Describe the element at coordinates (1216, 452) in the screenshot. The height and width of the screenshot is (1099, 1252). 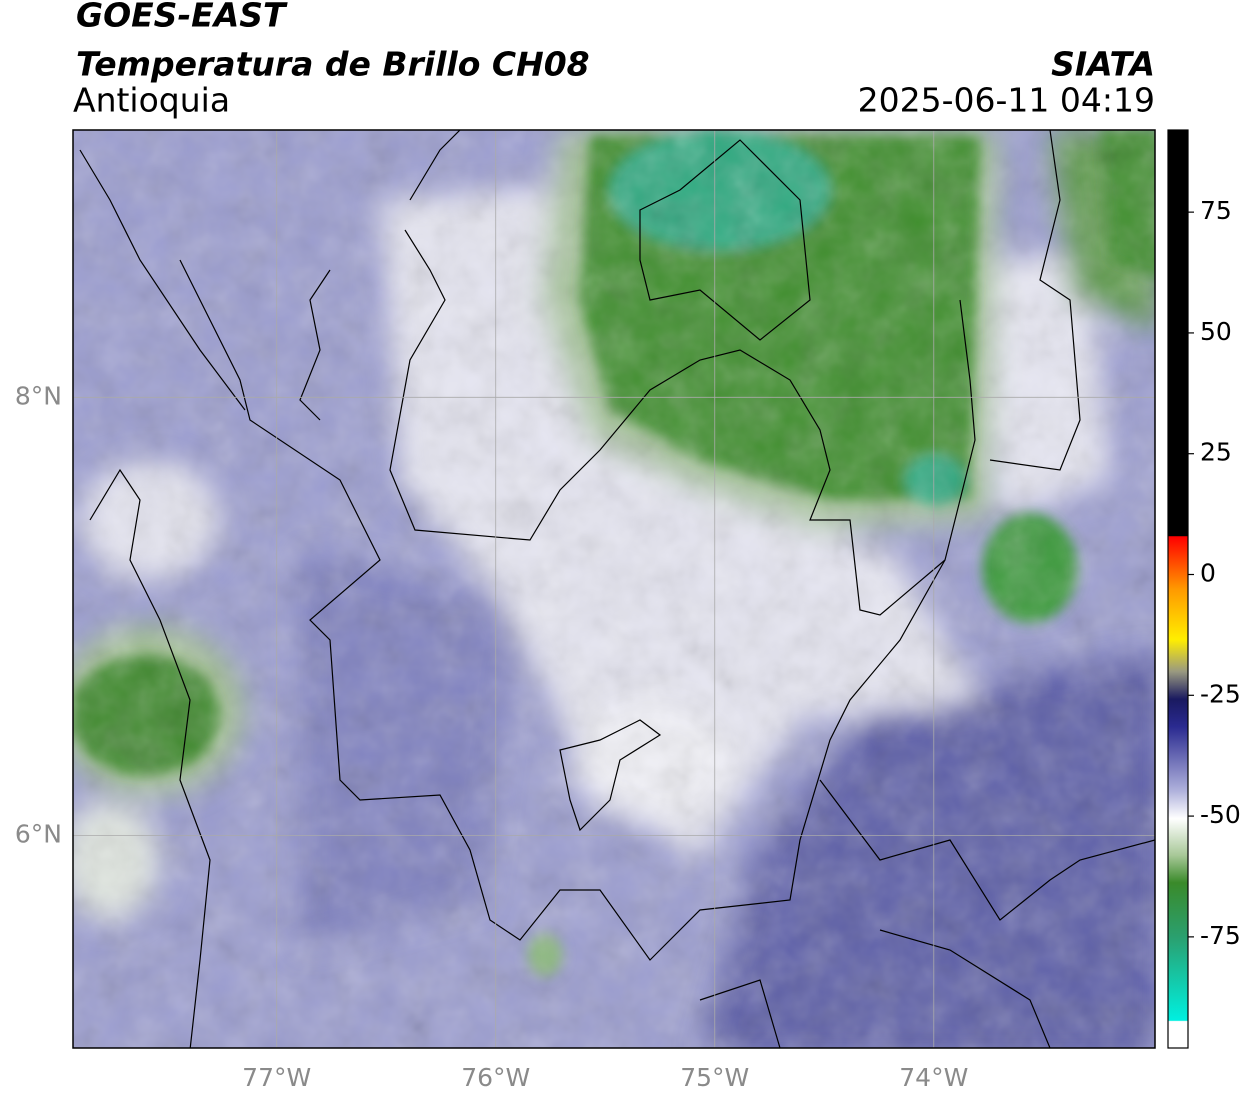
I see `colorbar-tick-label: 25` at that location.